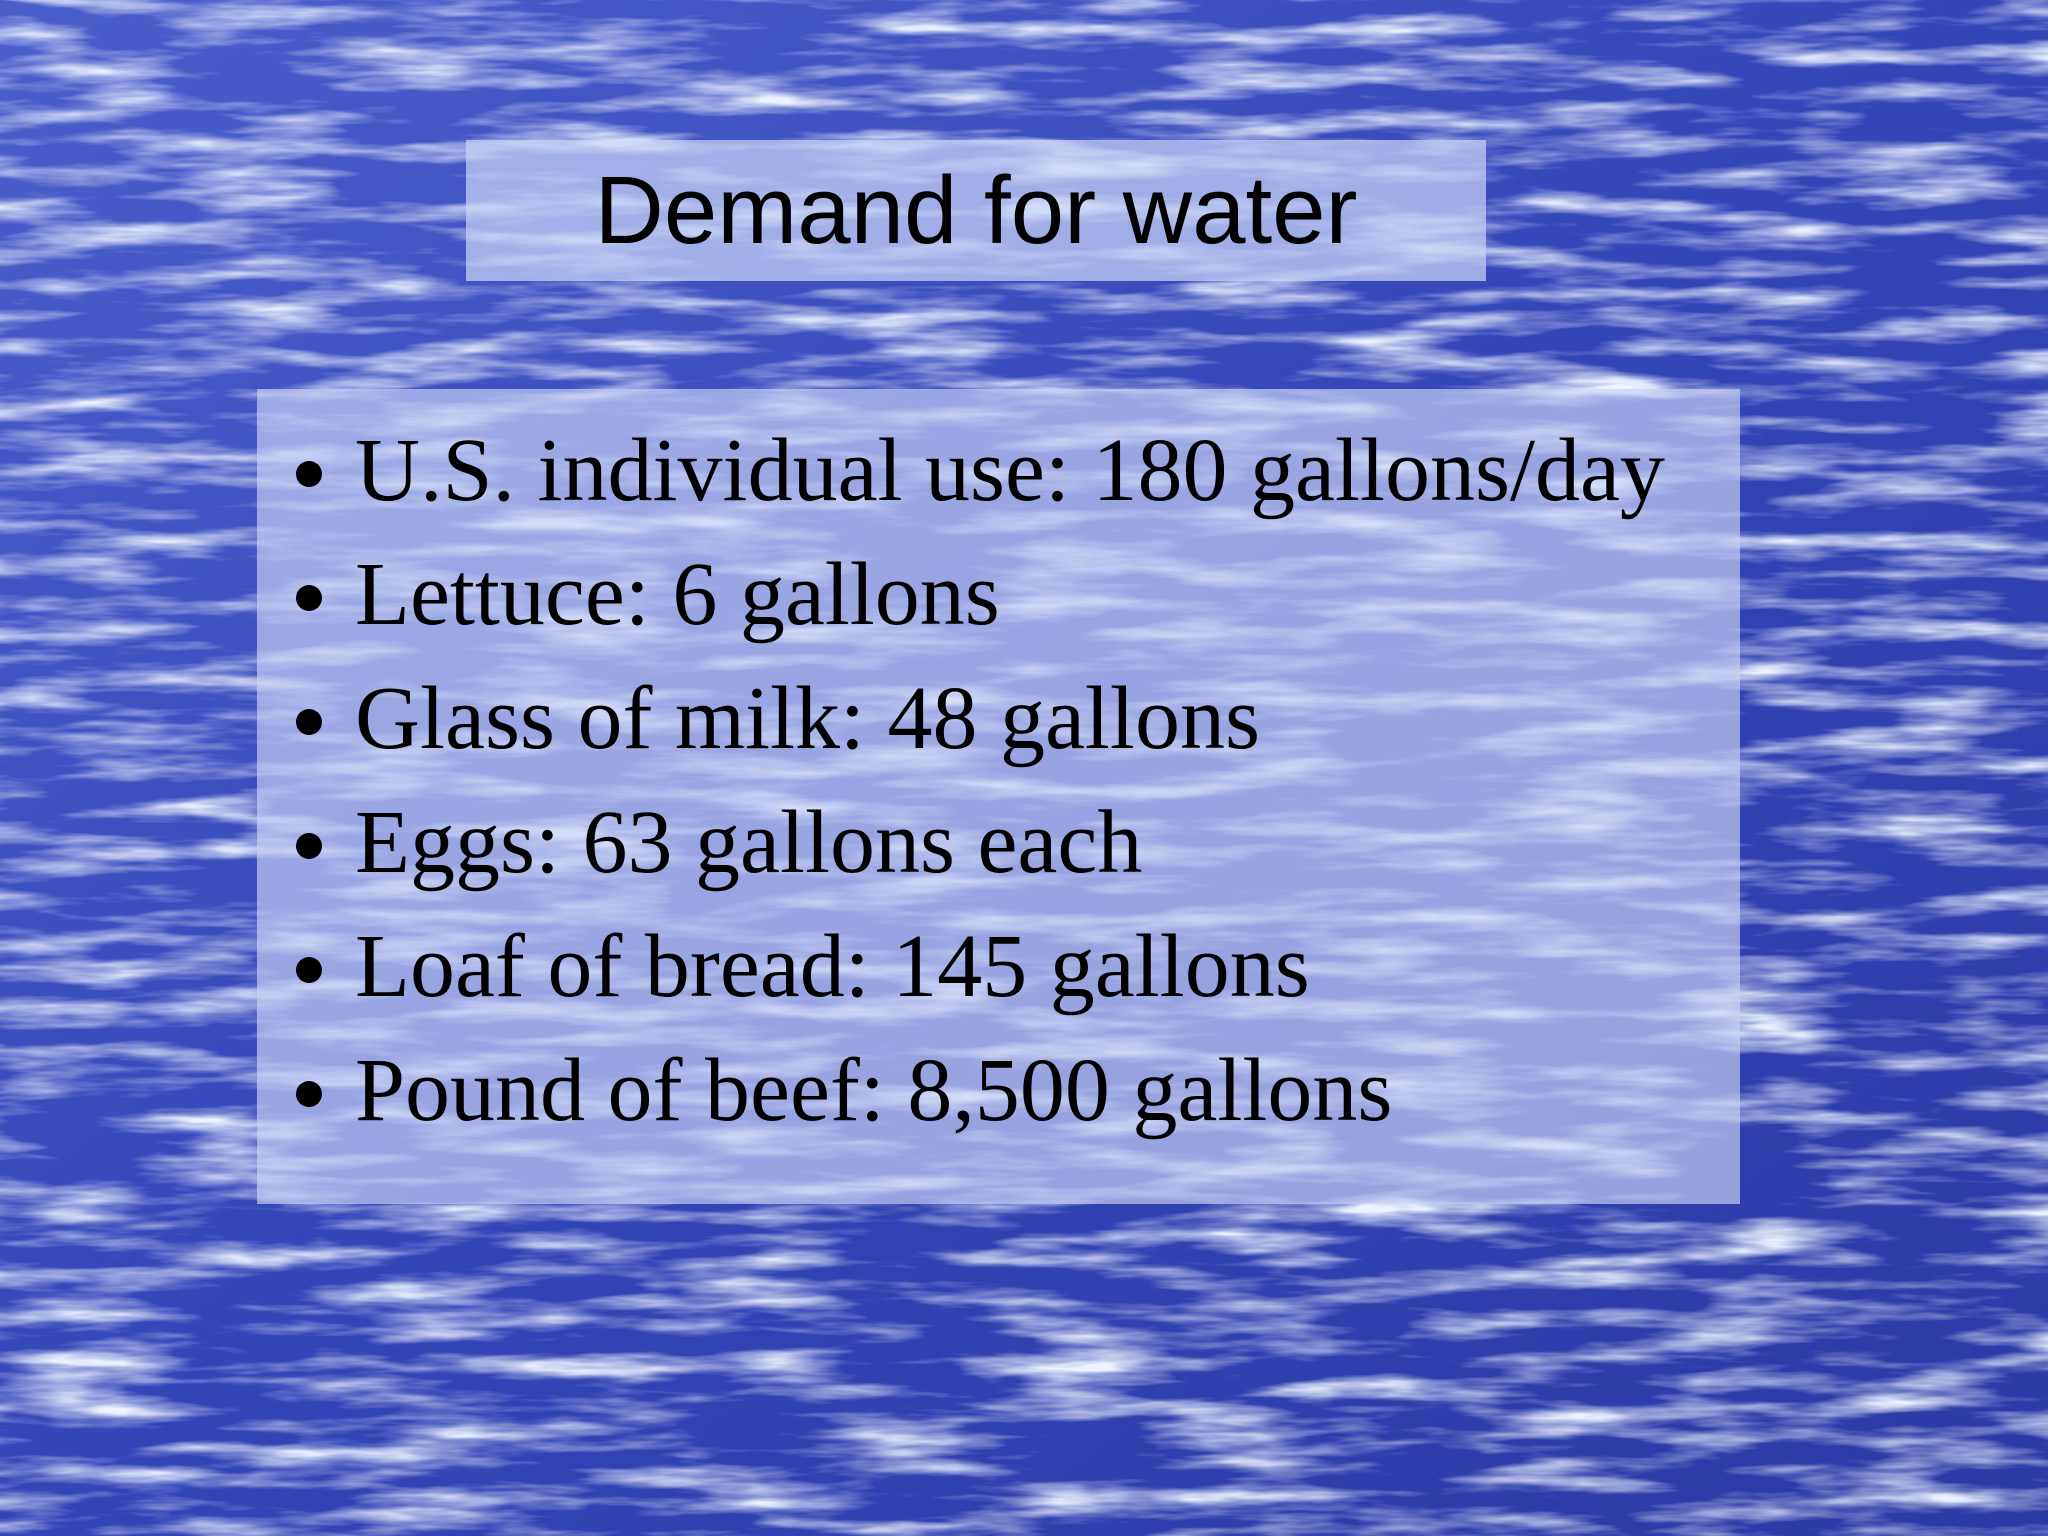 The height and width of the screenshot is (1536, 2048). What do you see at coordinates (1047, 595) in the screenshot?
I see `bullet-item: Lettuce: 6 gallons` at bounding box center [1047, 595].